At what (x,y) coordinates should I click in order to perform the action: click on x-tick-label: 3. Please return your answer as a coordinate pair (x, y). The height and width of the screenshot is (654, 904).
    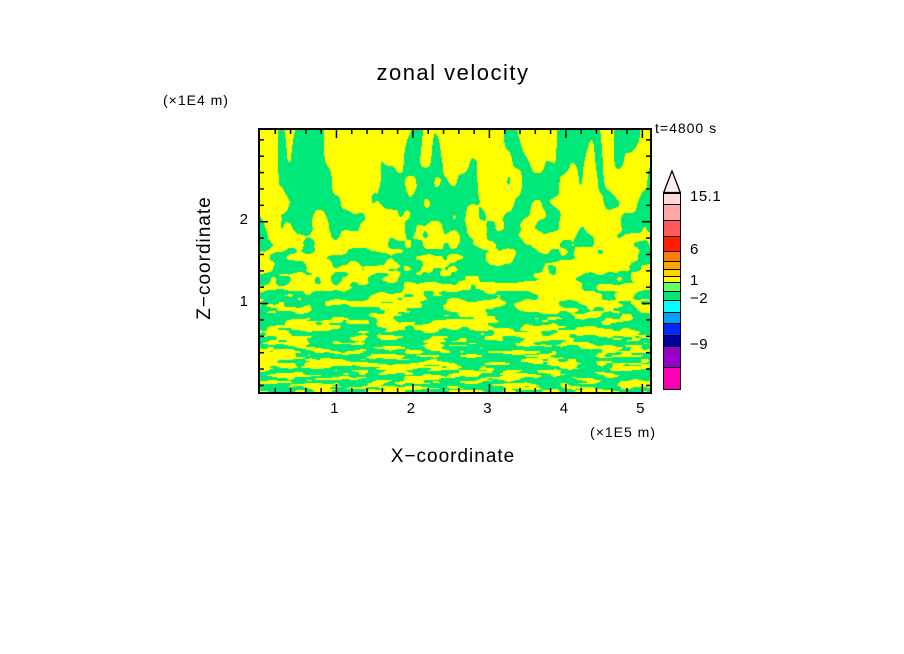
    Looking at the image, I should click on (487, 408).